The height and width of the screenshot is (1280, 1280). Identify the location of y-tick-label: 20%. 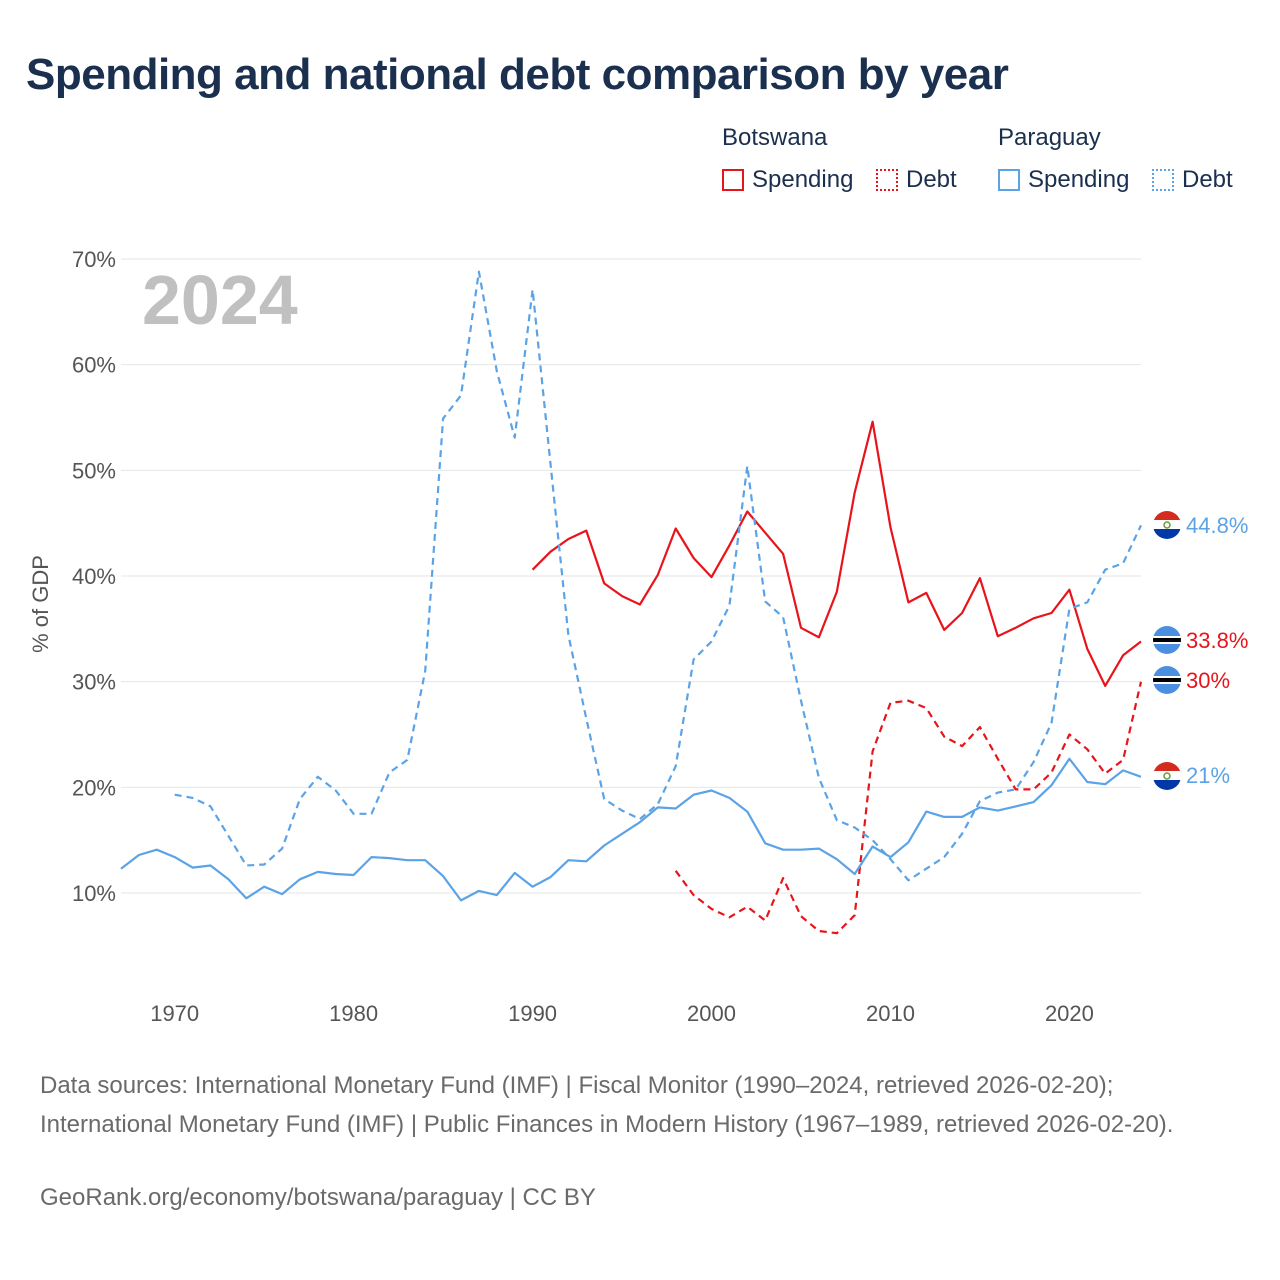
(94, 787).